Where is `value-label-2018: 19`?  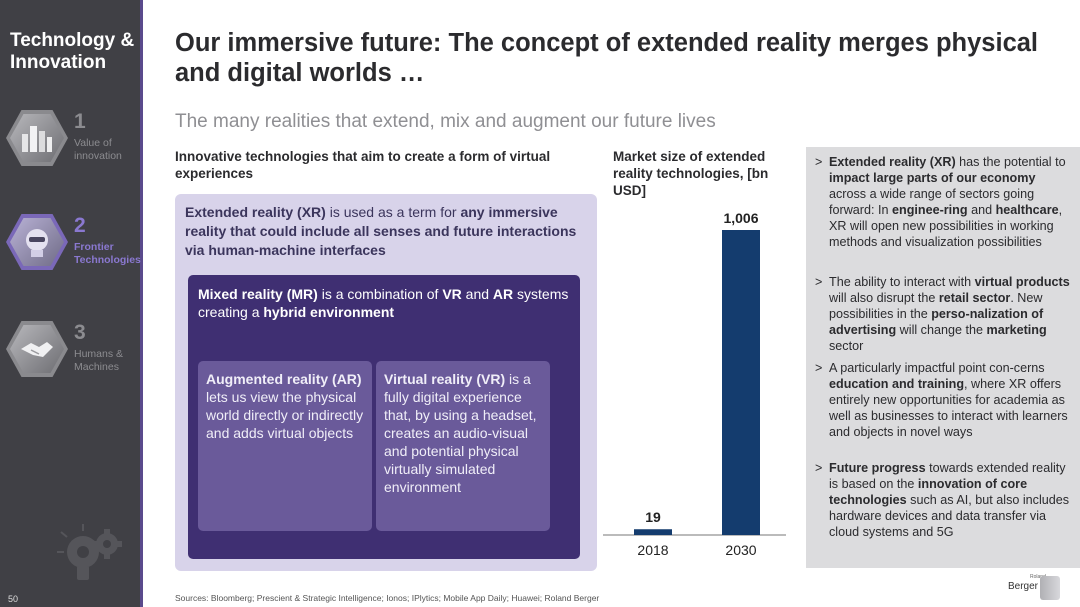
value-label-2018: 19 is located at coordinates (653, 517).